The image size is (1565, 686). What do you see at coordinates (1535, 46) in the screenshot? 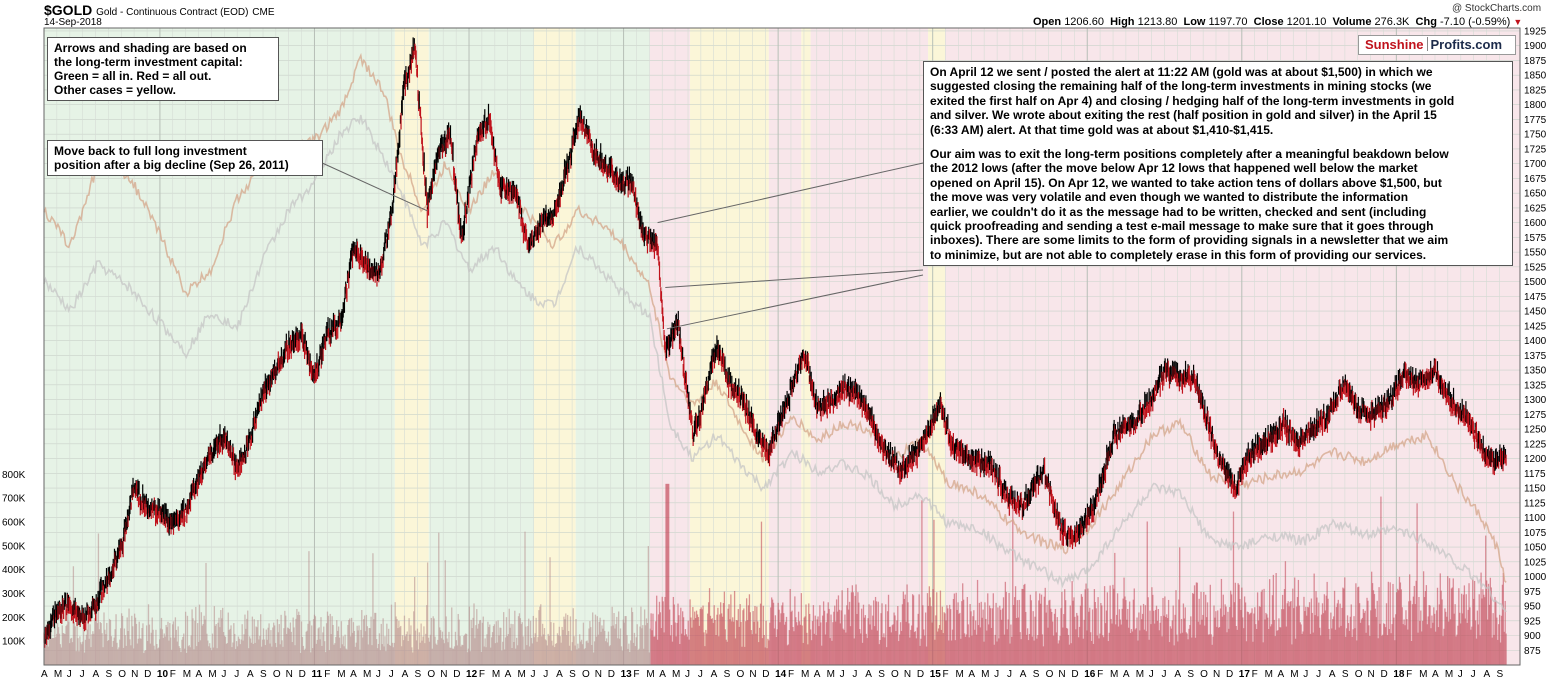
I see `price-tick-label: 1900` at bounding box center [1535, 46].